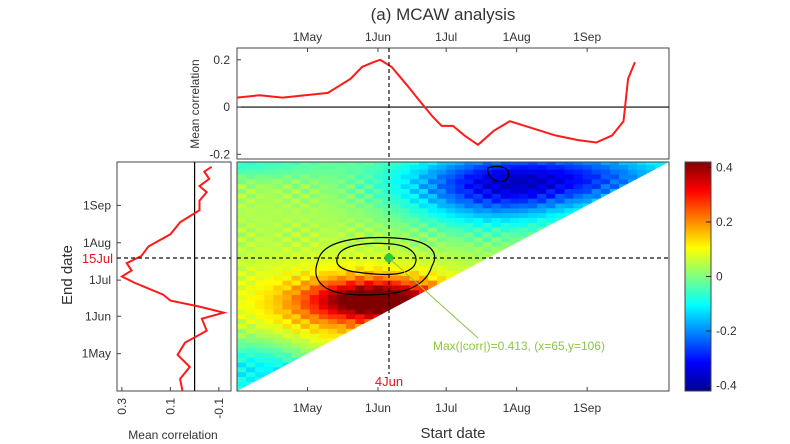  What do you see at coordinates (453, 103) in the screenshot?
I see `top-panel-frame` at bounding box center [453, 103].